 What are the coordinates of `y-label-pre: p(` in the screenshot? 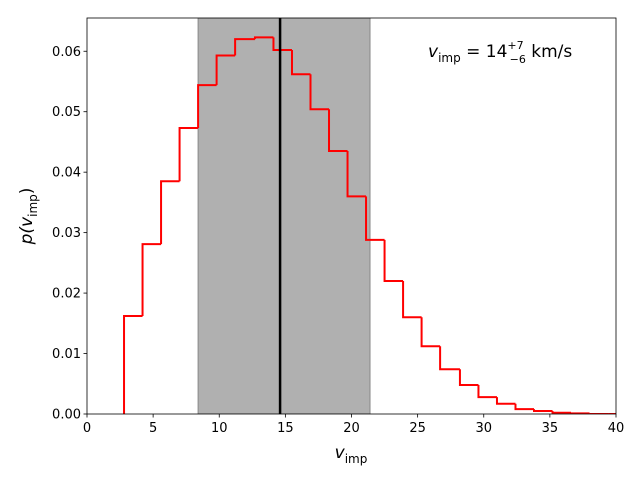 It's located at (27, 236).